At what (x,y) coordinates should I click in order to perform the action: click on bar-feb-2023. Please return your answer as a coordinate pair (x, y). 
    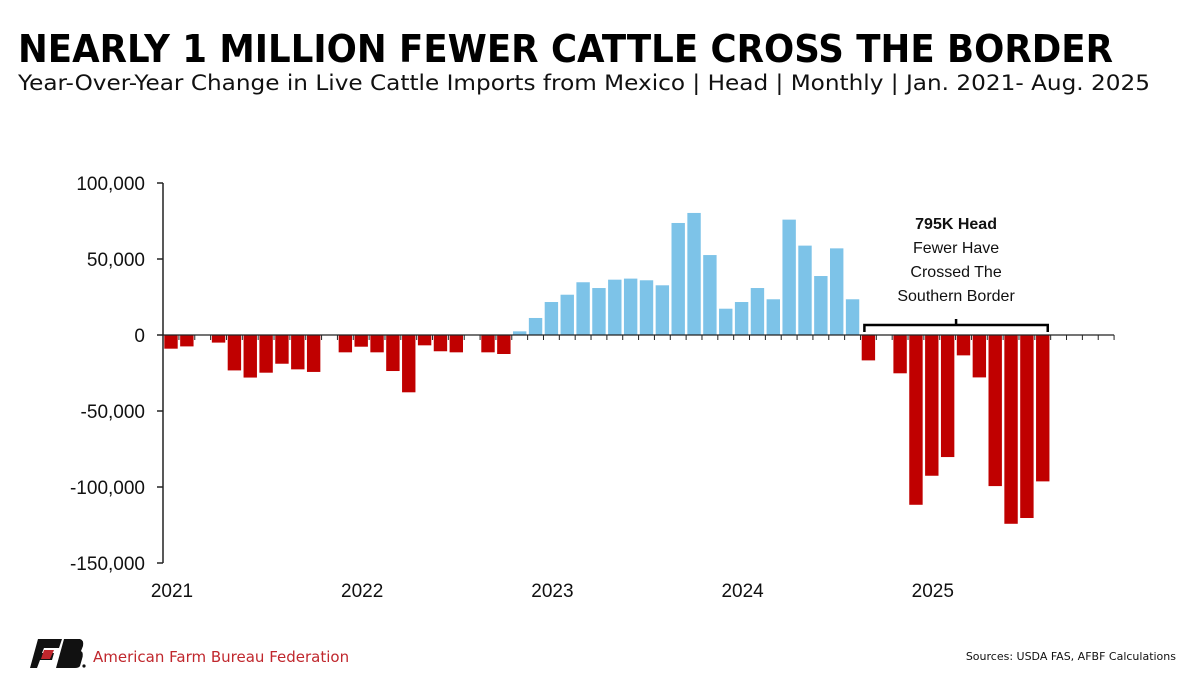
    Looking at the image, I should click on (567, 314).